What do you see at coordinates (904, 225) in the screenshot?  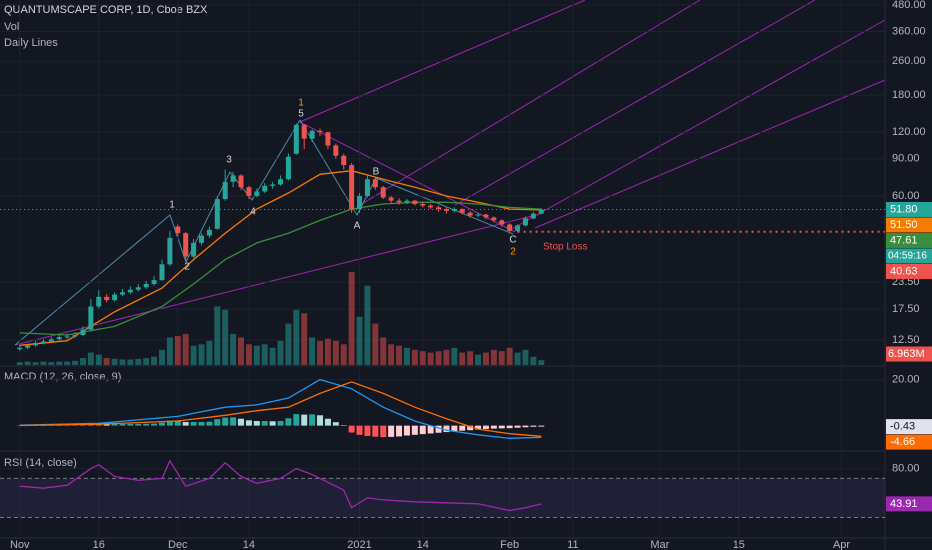 I see `price-badge-label: 51.50` at bounding box center [904, 225].